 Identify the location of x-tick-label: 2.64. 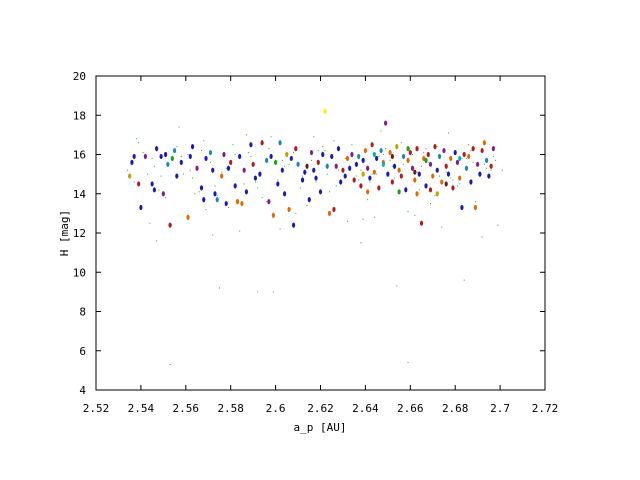
(365, 408).